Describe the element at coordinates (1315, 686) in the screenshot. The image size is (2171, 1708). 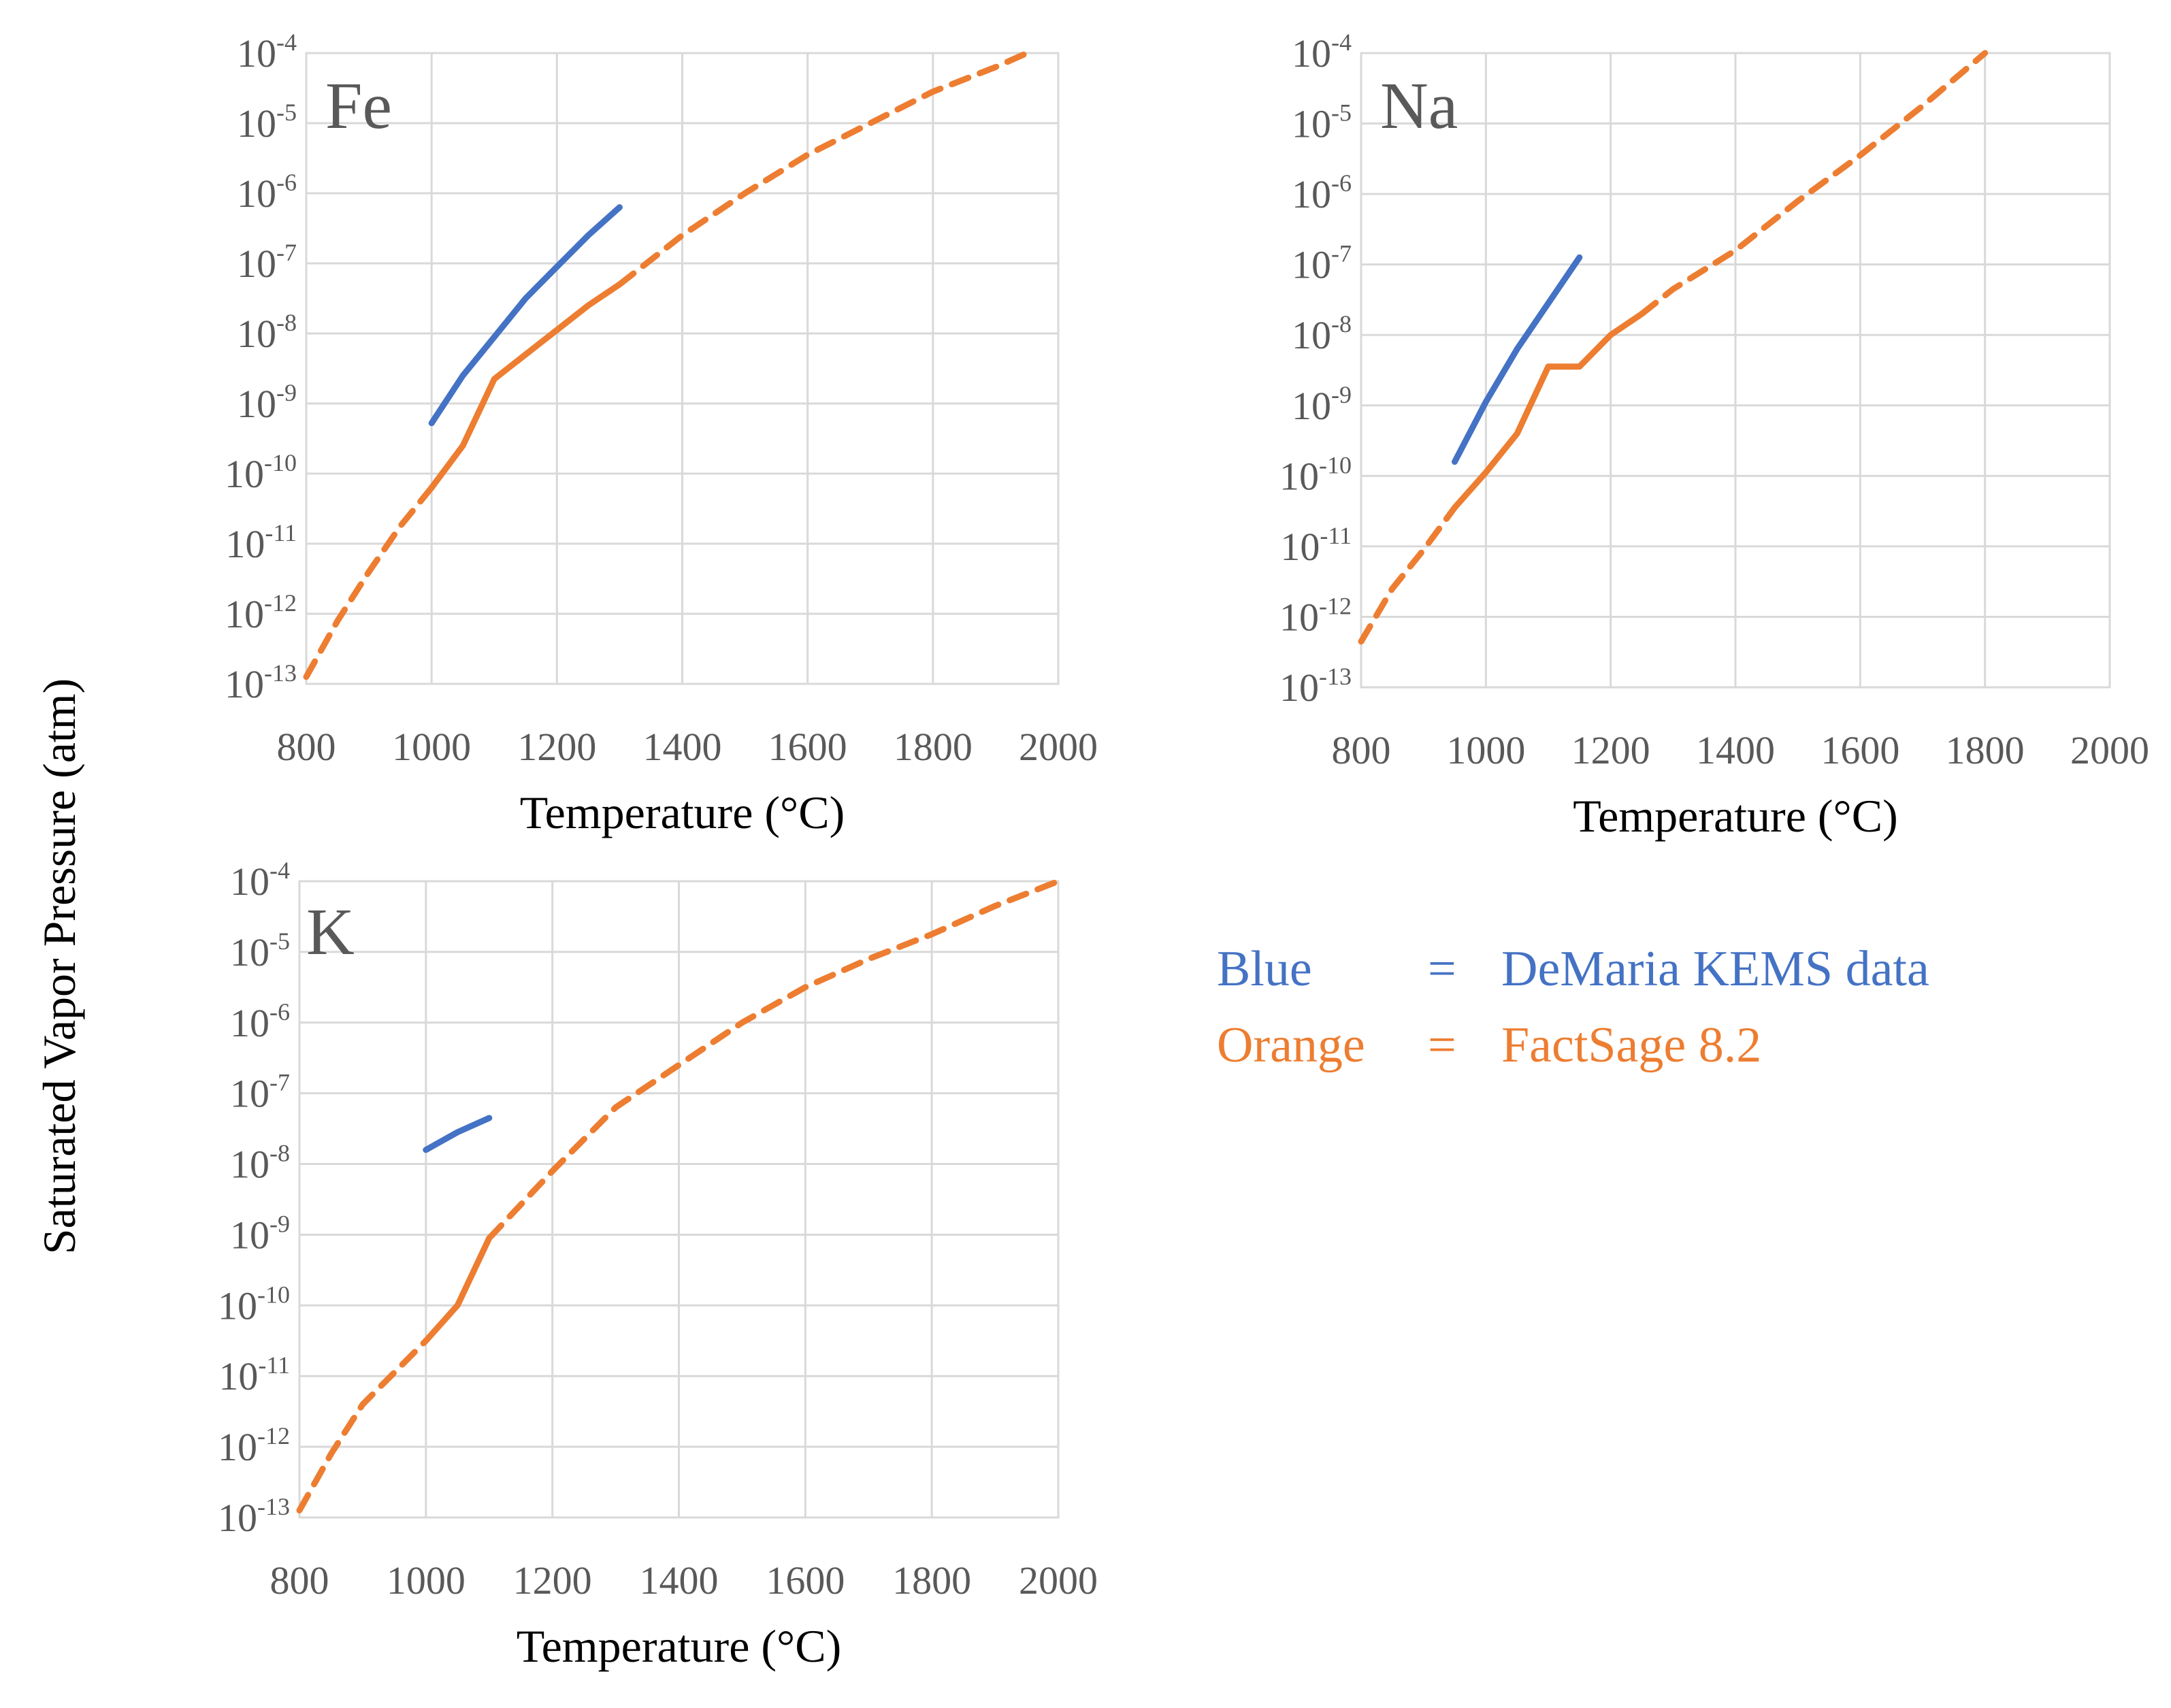
I see `na-y-tick-label: 10⁻¹³` at that location.